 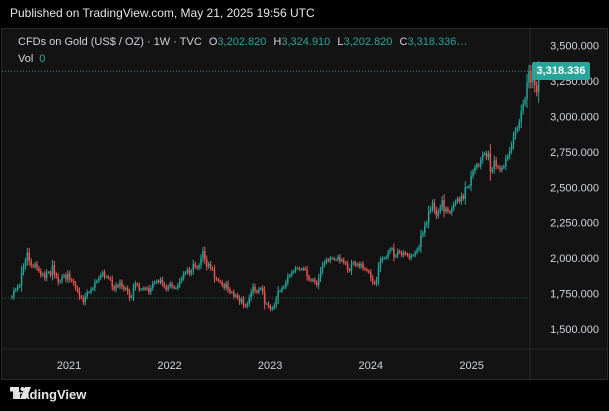 I want to click on last-price-badge: 3,318.336, so click(x=561, y=71).